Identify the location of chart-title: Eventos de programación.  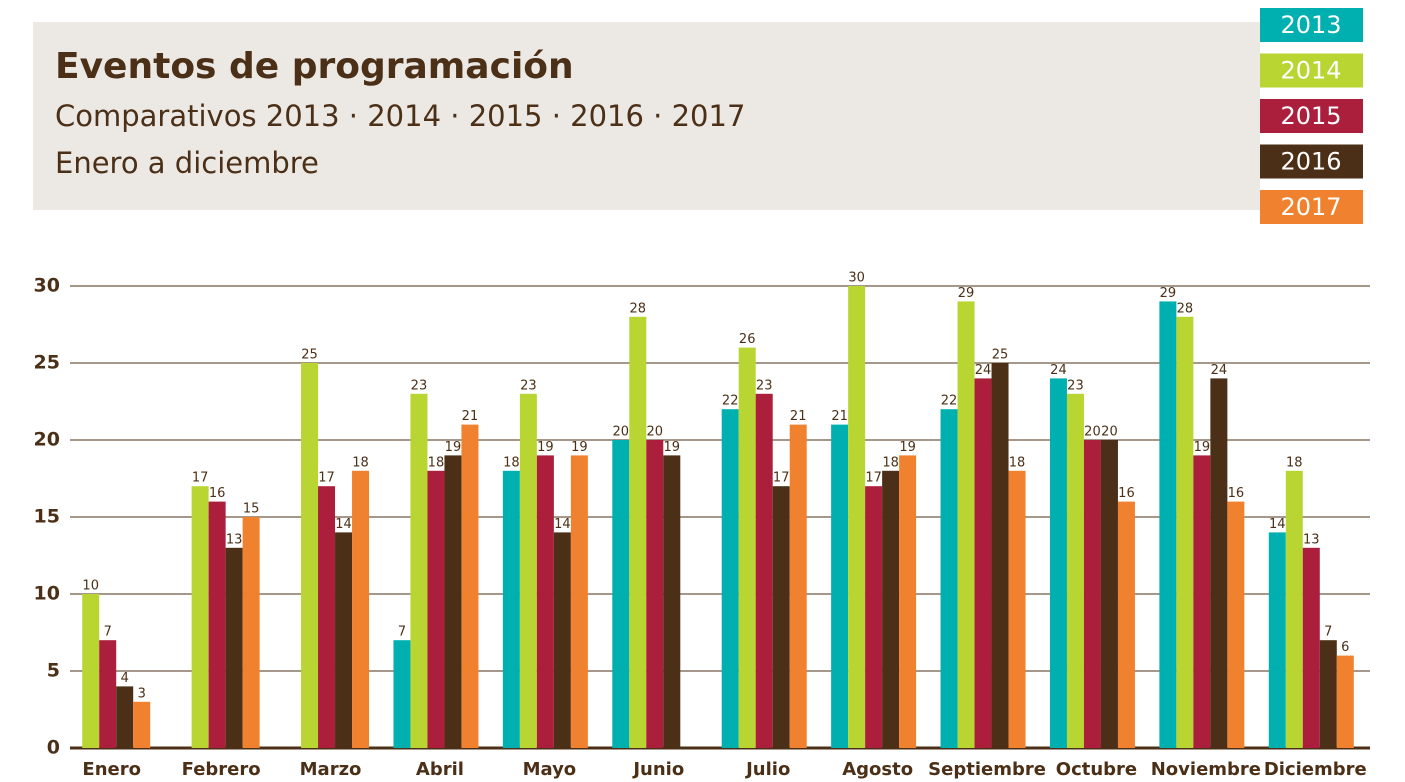
(314, 66).